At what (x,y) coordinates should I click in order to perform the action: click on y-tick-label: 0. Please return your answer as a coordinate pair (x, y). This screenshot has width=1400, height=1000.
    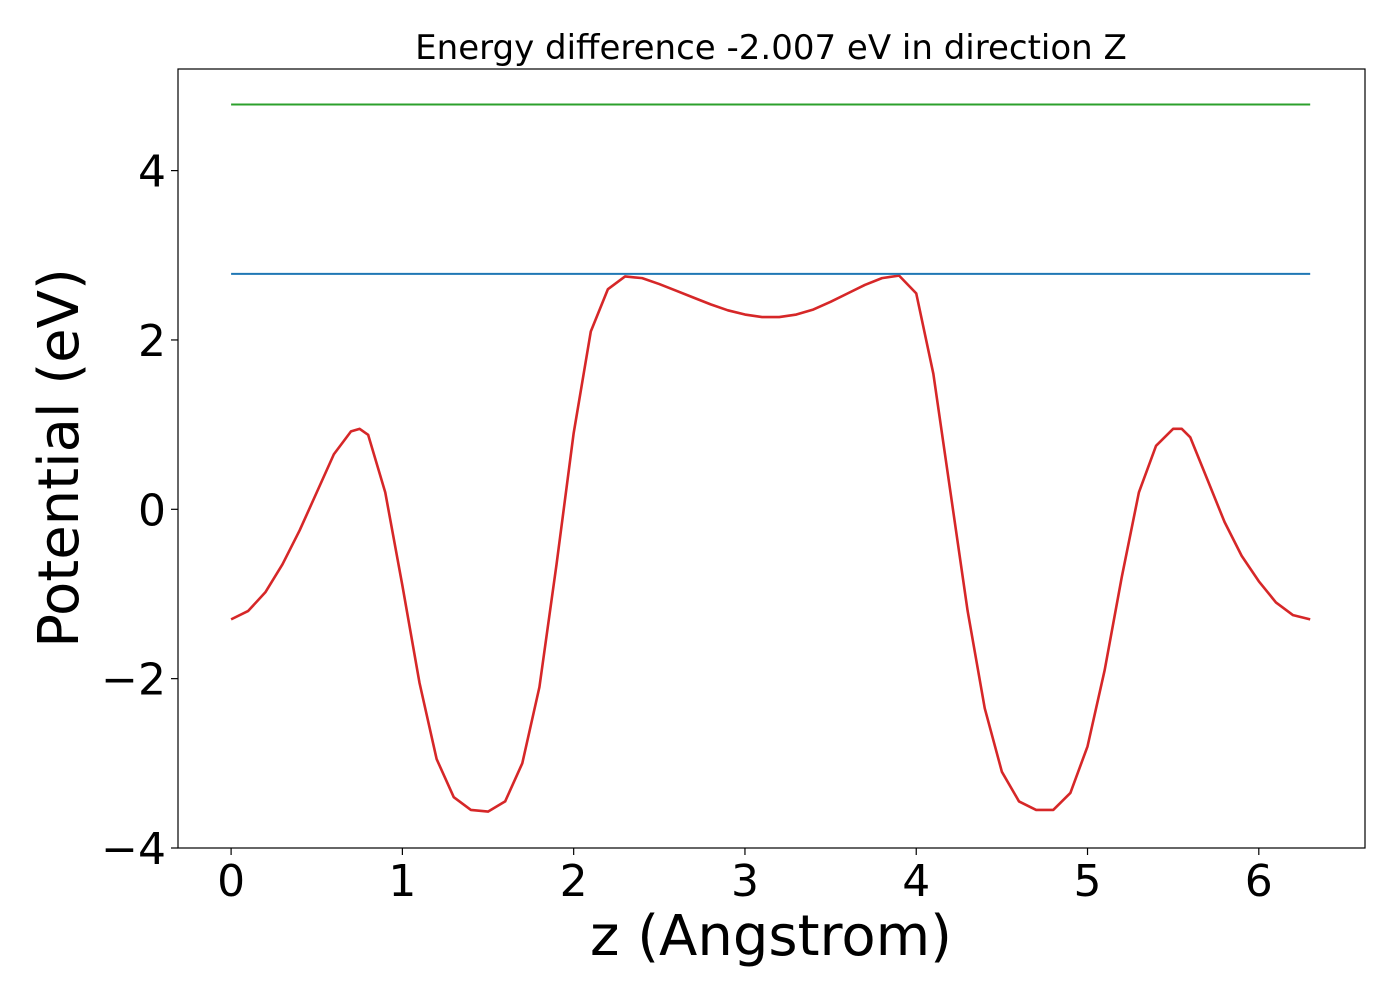
    Looking at the image, I should click on (152, 510).